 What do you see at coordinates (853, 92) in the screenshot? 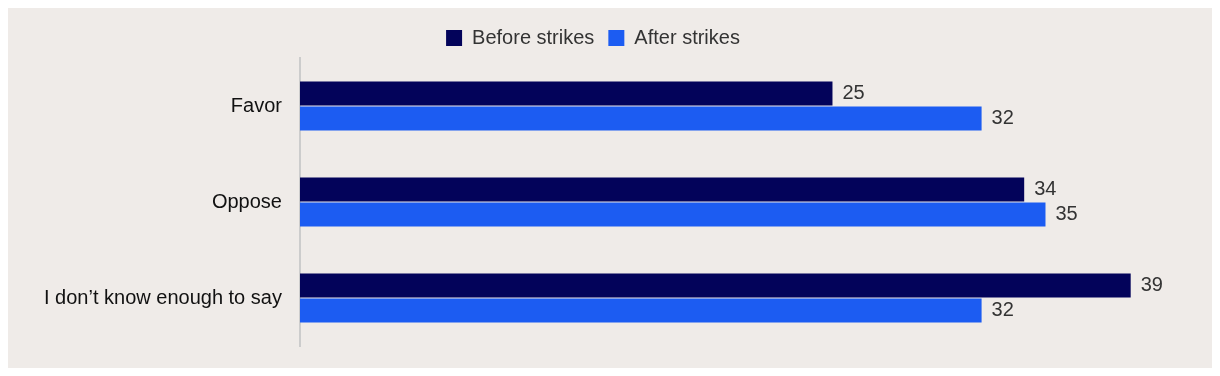
I see `data-label: 25` at bounding box center [853, 92].